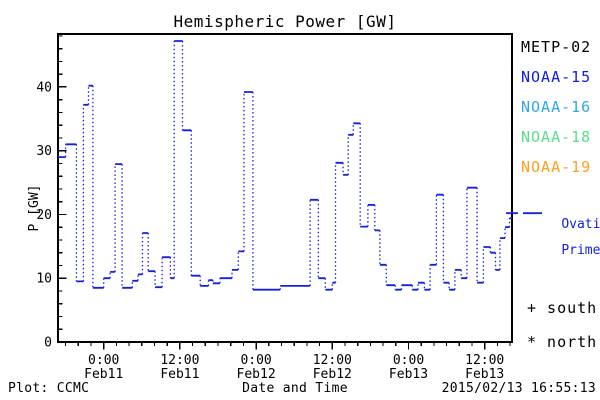 The image size is (600, 400). I want to click on chart-title: Hemispheric Power [GW], so click(285, 21).